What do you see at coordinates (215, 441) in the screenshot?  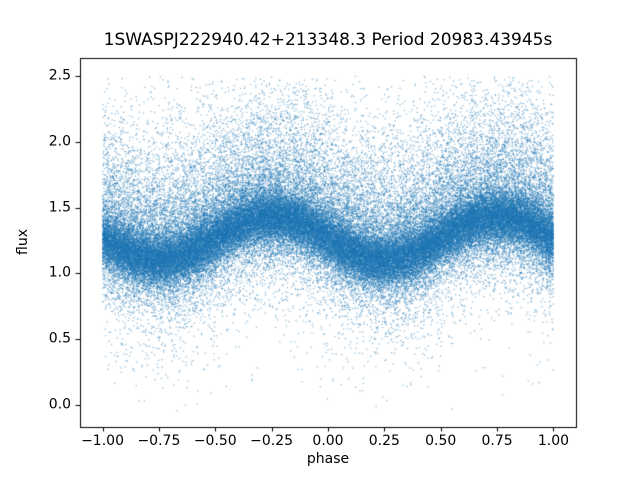 I see `x-tick-label: −0.50` at bounding box center [215, 441].